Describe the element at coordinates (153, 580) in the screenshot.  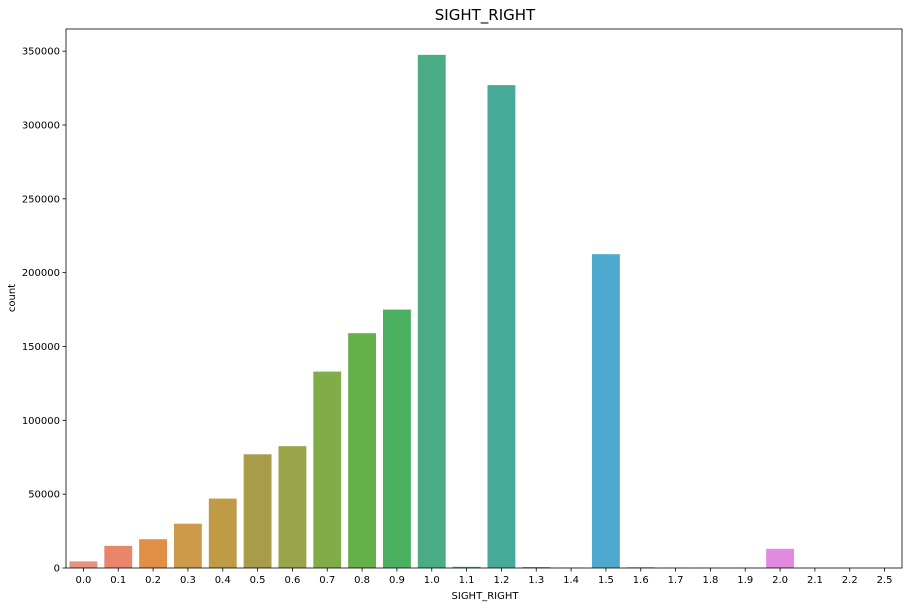
I see `x-tick-label: 0.2` at that location.